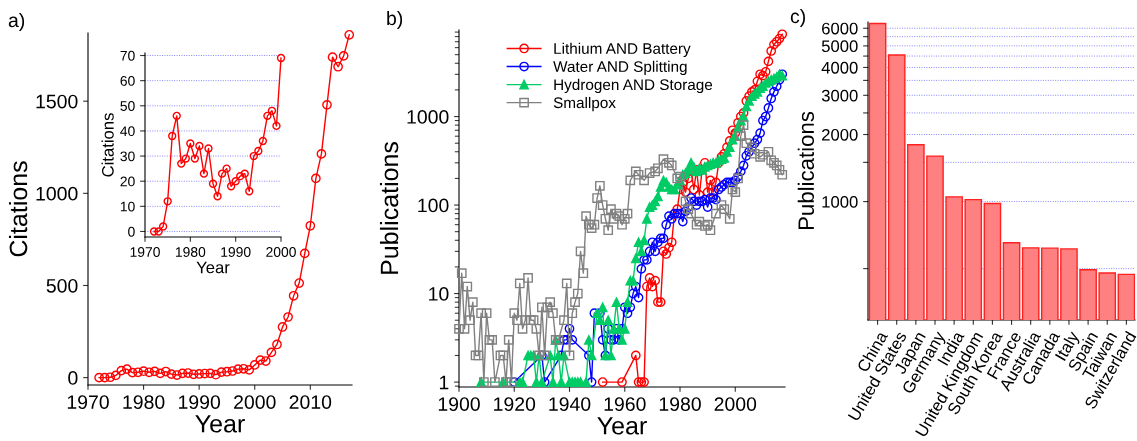  I want to click on x-tick-label: 1940, so click(570, 404).